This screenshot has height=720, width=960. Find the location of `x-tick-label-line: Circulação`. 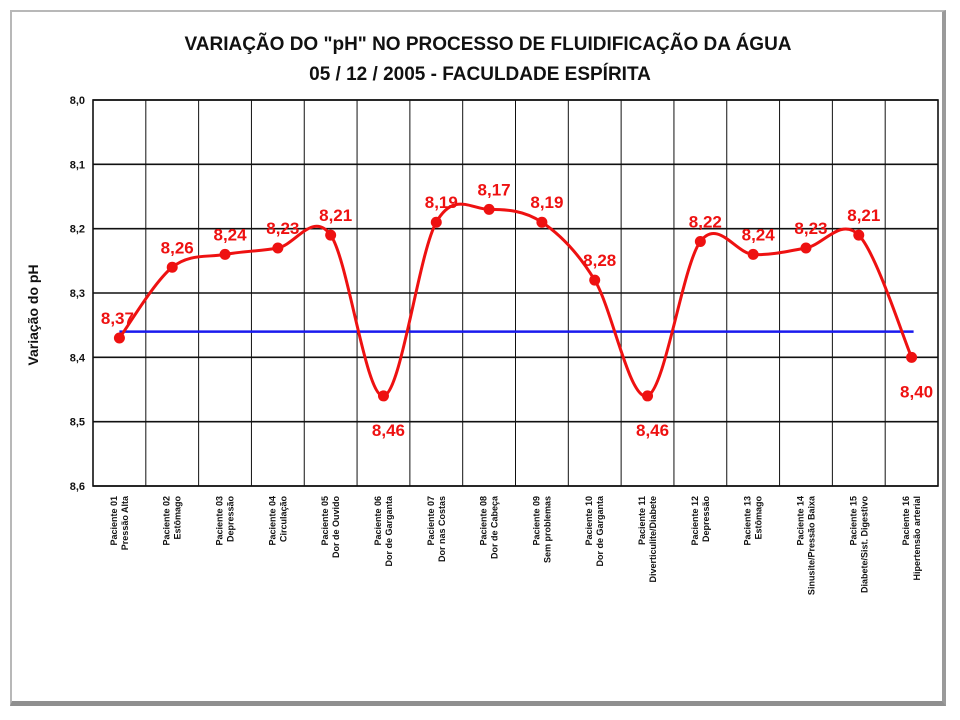

x-tick-label-line: Circulação is located at coordinates (283, 519).